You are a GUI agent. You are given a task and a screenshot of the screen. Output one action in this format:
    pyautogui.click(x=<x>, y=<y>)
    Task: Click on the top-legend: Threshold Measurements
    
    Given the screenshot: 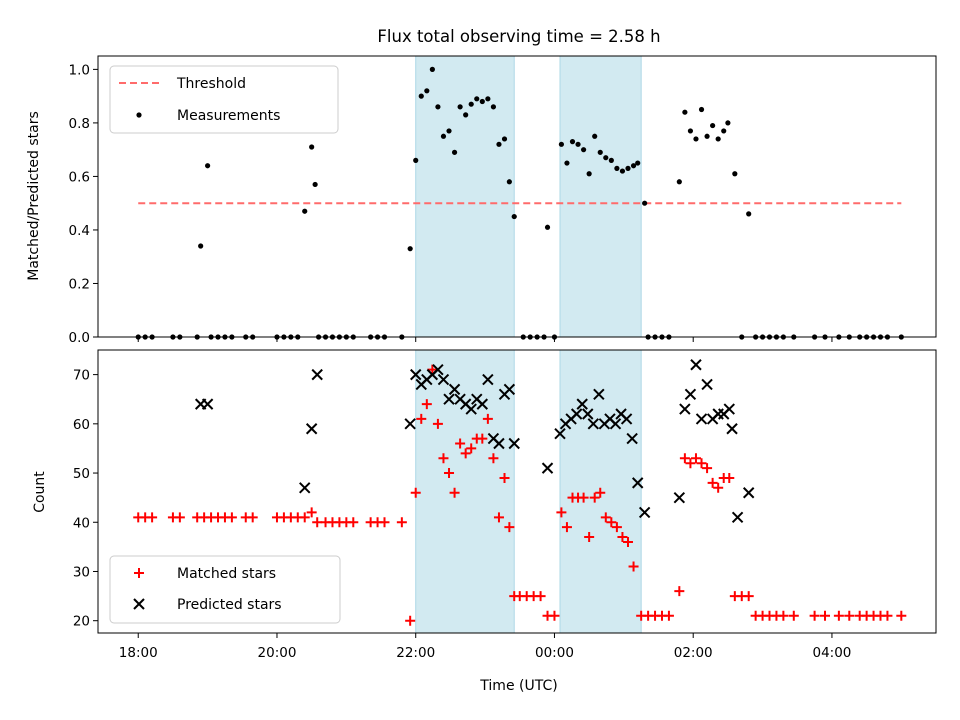 What is the action you would take?
    pyautogui.click(x=224, y=99)
    